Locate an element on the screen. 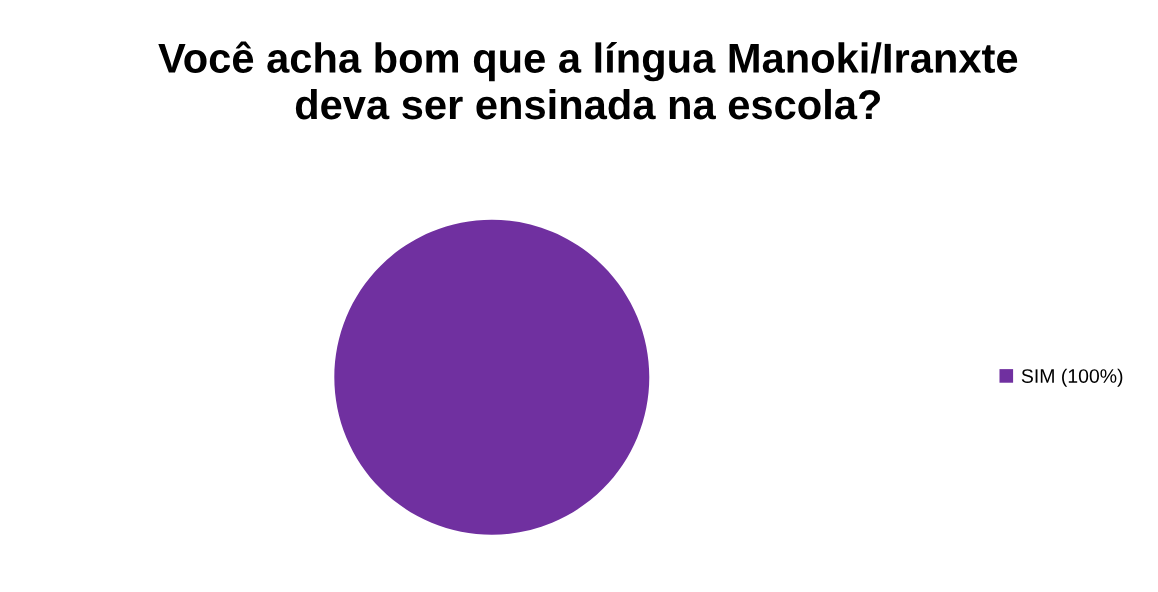 The width and height of the screenshot is (1158, 592). chart-title: Você acha bom que a língua Manoki/Iranxte deva ser ensinada na escola? is located at coordinates (588, 80).